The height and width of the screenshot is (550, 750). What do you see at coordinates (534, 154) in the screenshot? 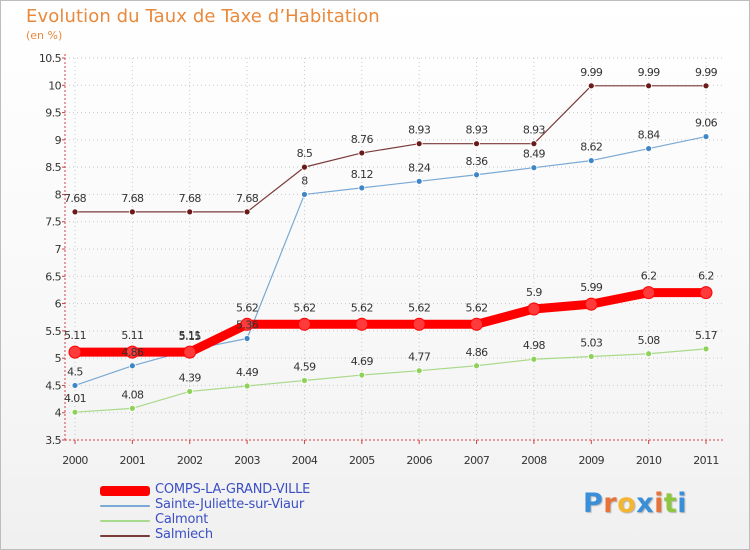
I see `data-label-sainte-juliette-sur-viaur: 8.49` at bounding box center [534, 154].